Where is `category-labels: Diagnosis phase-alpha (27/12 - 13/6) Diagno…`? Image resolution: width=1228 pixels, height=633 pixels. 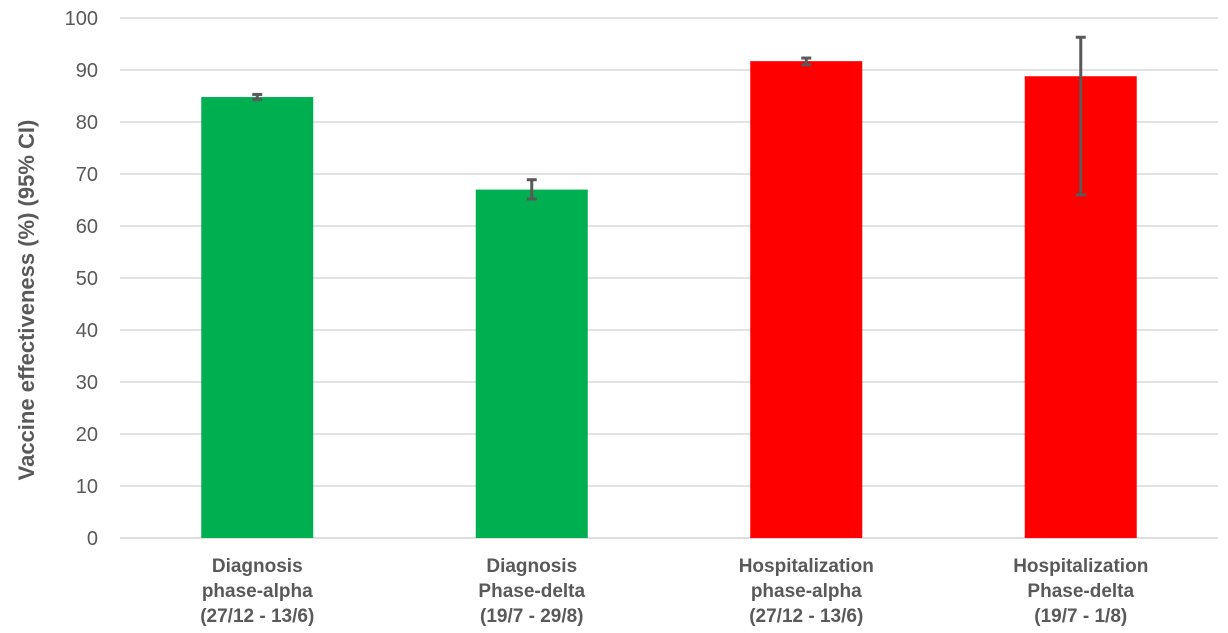
category-labels: Diagnosis phase-alpha (27/12 - 13/6) Diagno… is located at coordinates (674, 591).